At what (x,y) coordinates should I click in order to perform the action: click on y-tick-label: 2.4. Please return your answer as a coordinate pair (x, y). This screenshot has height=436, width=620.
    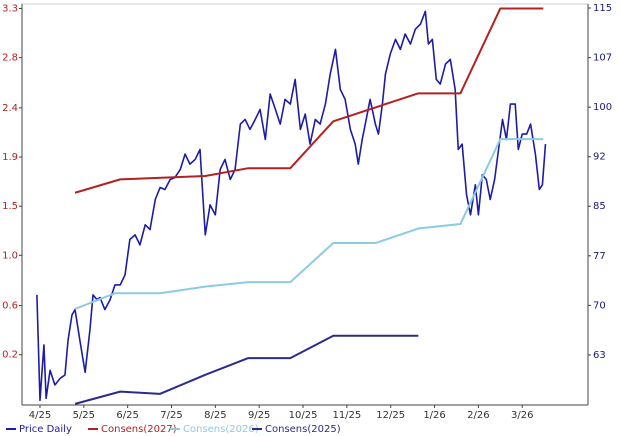
    Looking at the image, I should click on (10, 108).